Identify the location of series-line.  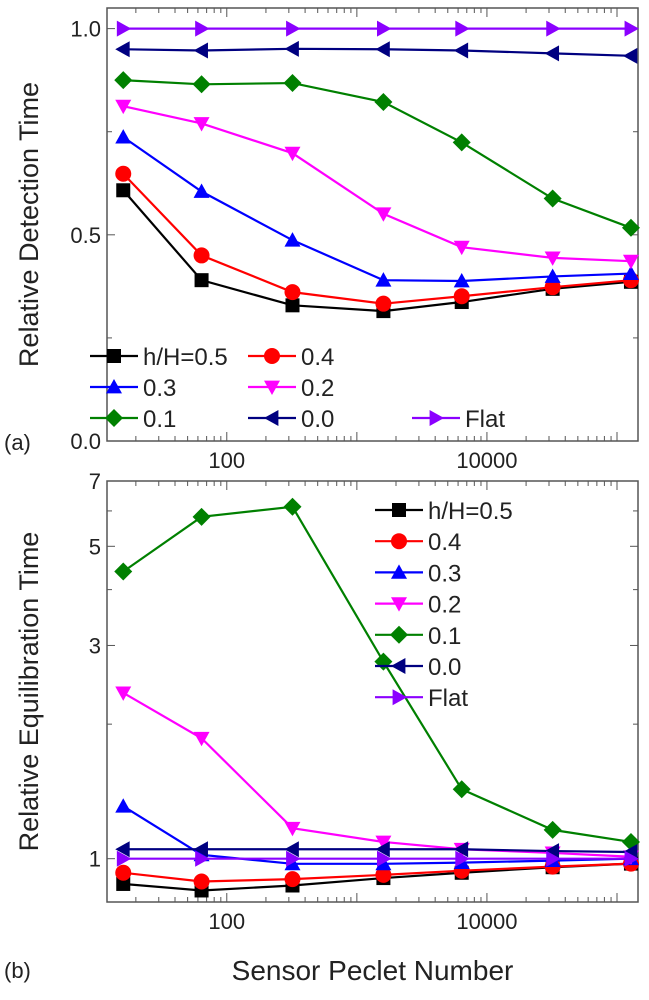
(377, 184).